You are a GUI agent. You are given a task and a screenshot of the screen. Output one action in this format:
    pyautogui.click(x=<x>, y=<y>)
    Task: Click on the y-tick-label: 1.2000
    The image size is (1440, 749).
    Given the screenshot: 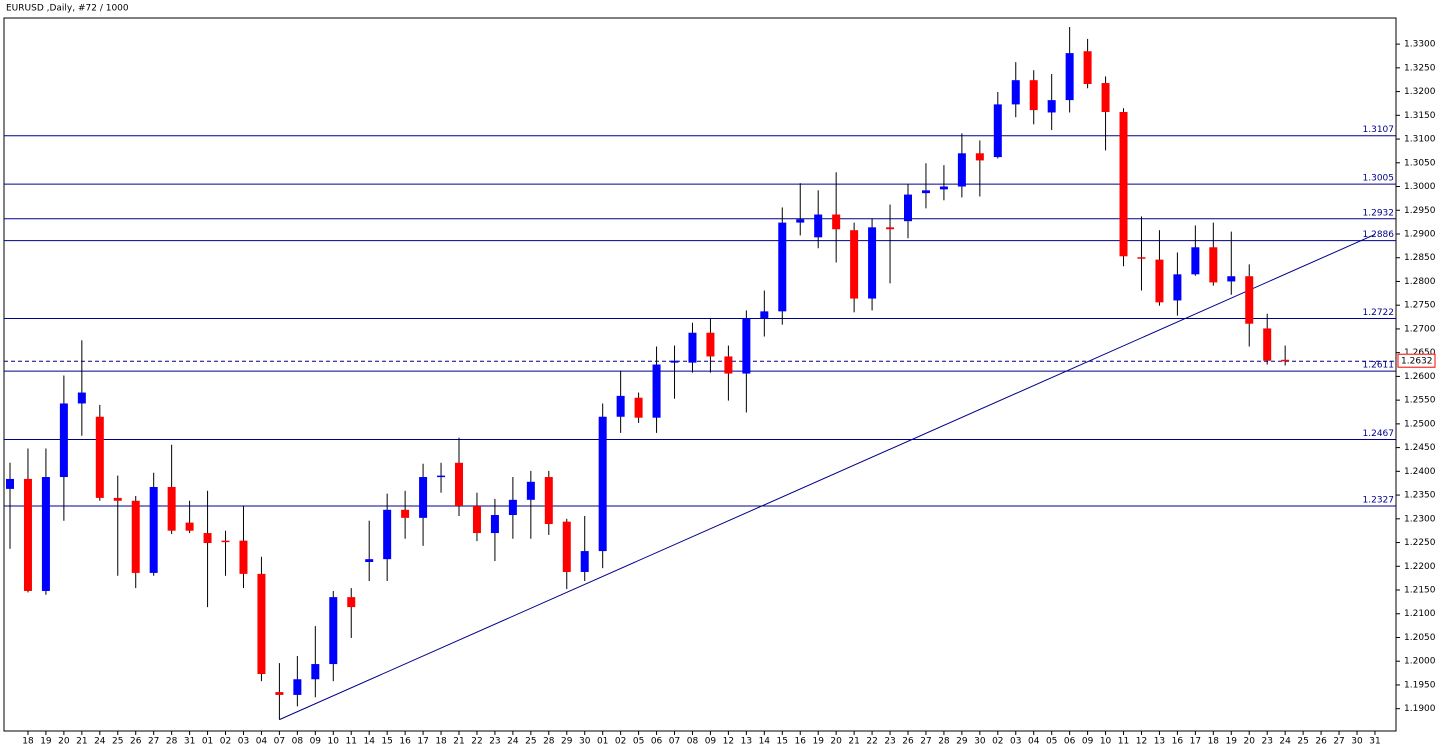 What is the action you would take?
    pyautogui.click(x=1420, y=662)
    